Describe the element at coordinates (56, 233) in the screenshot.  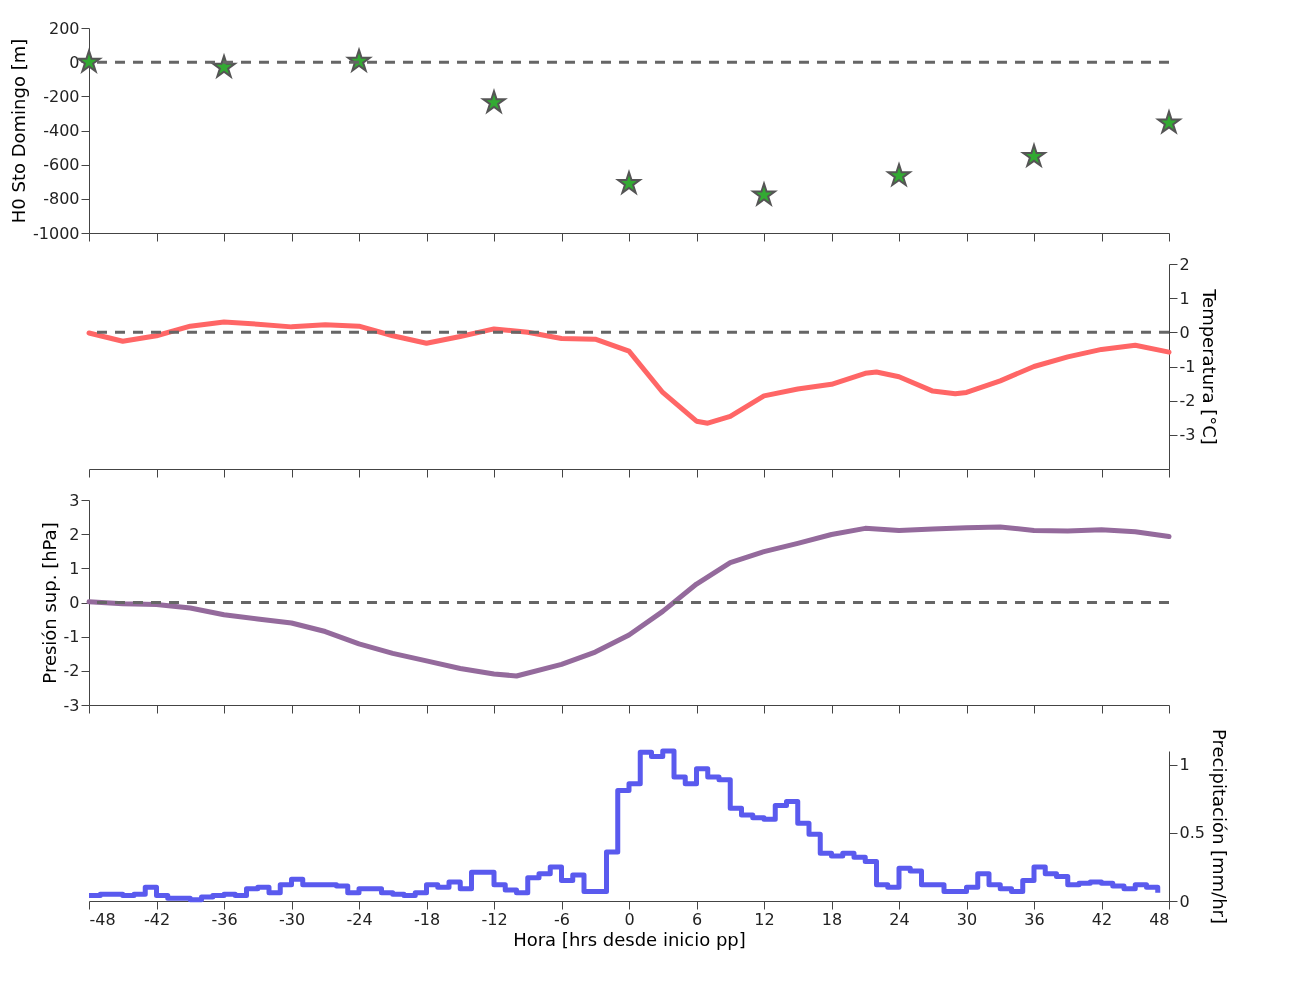
I see `y-tick-label: -1000` at that location.